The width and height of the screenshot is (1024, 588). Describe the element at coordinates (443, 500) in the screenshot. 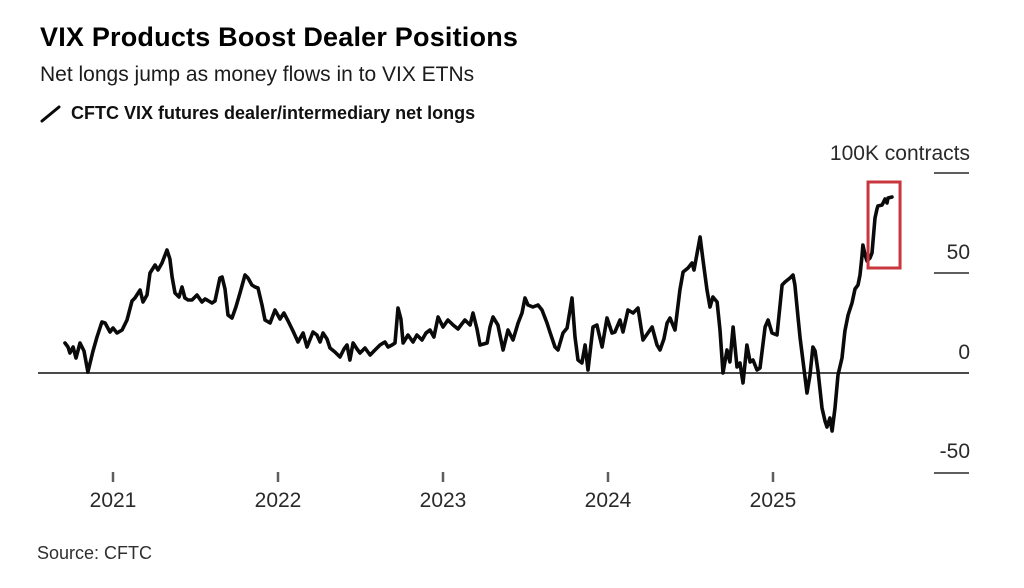

I see `x-axis-label-2023: 2023` at that location.